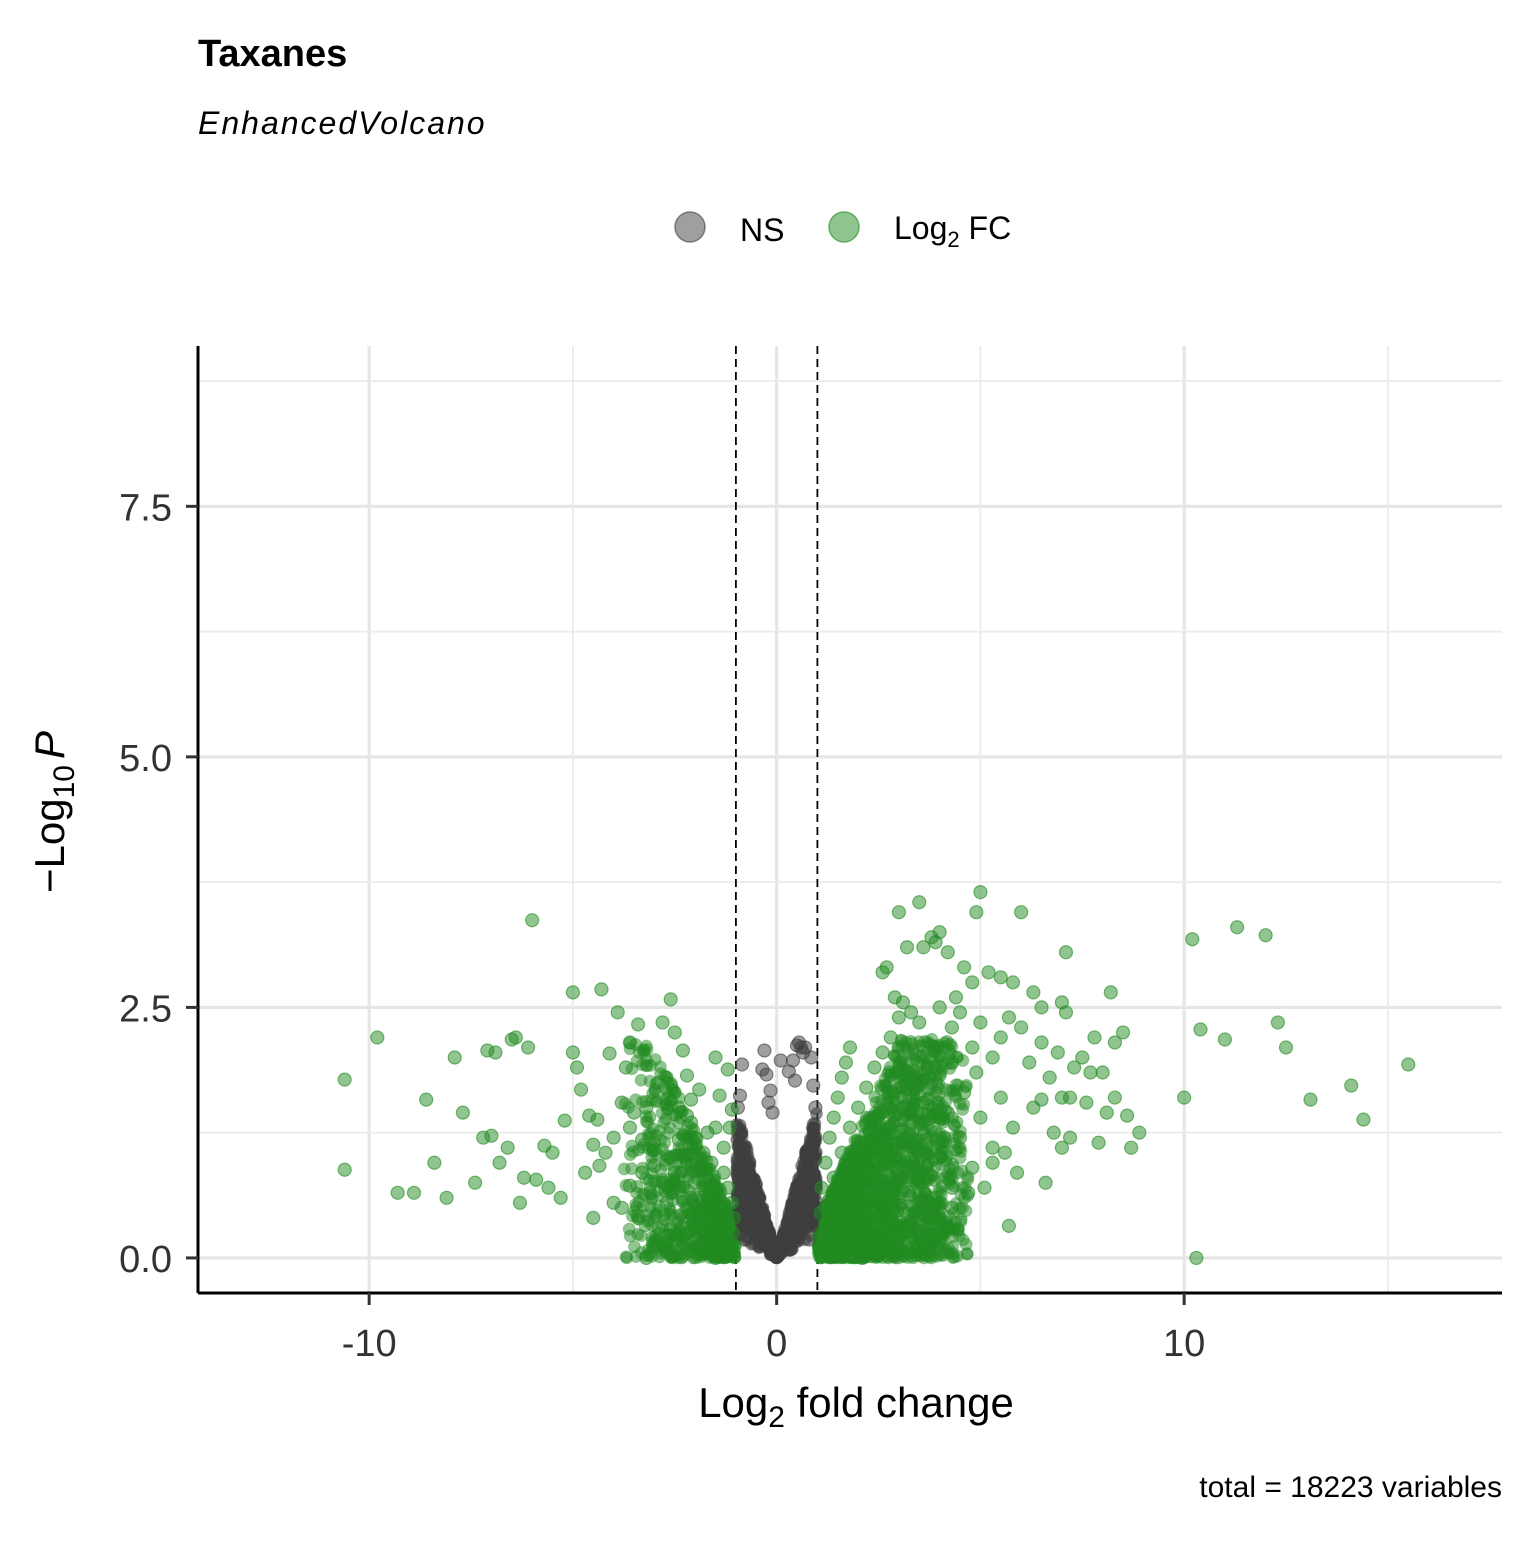  Describe the element at coordinates (690, 227) in the screenshot. I see `legend-swatch-ns` at that location.